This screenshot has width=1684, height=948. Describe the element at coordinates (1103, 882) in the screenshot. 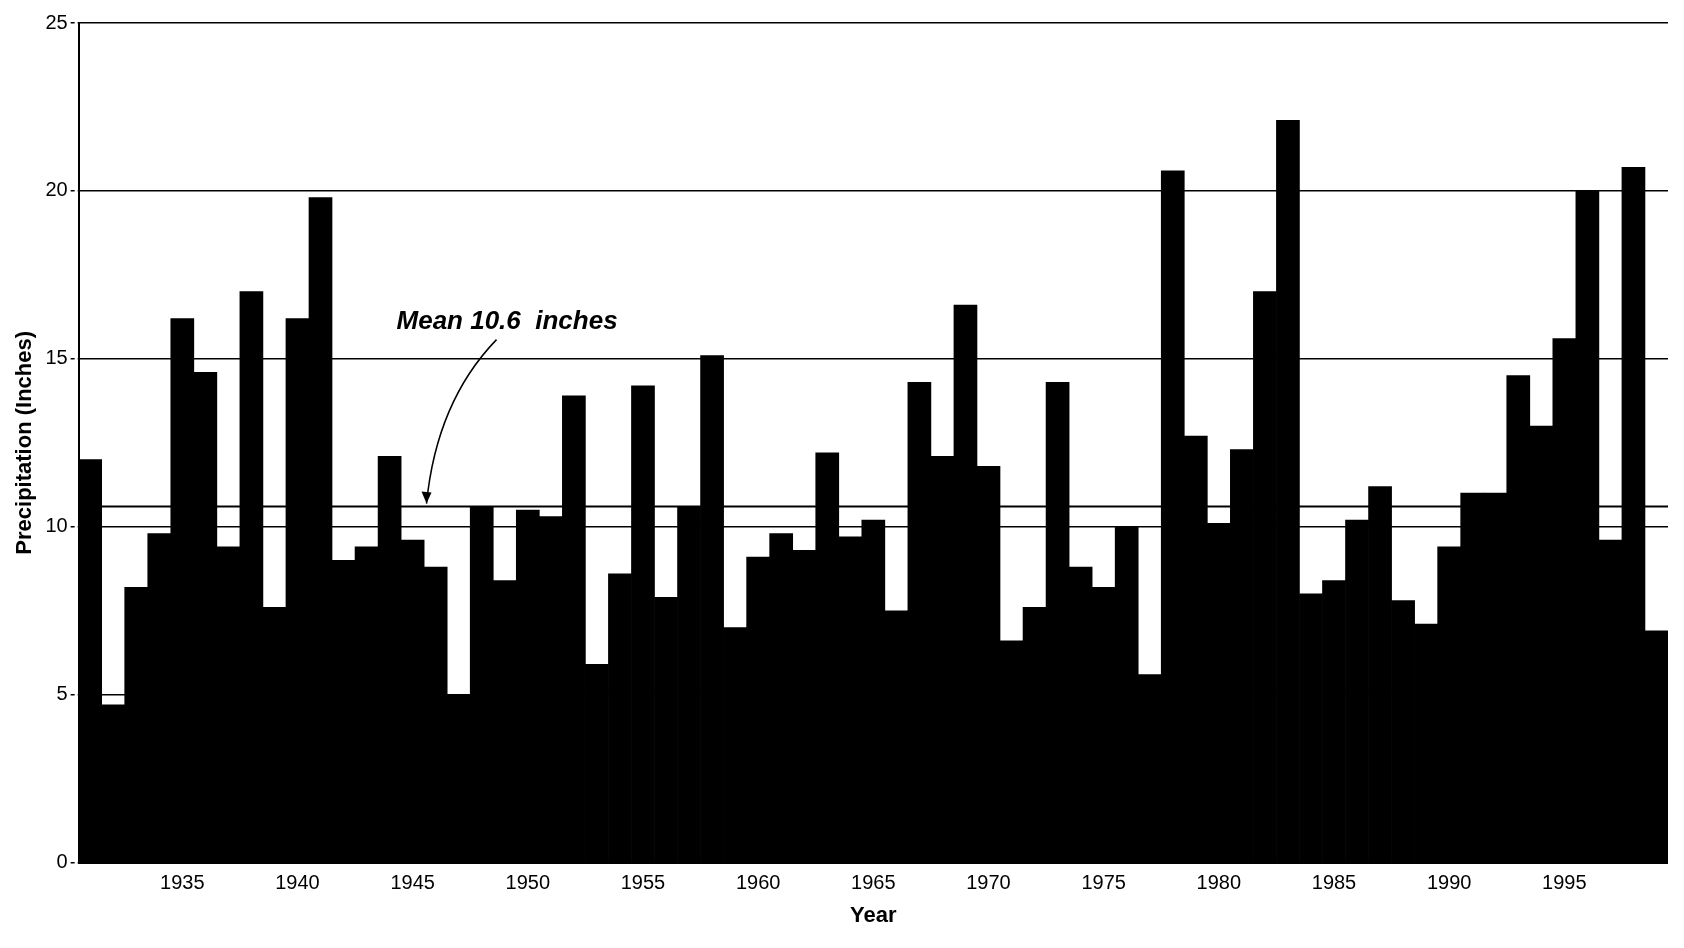

I see `x-tick-label: 1975` at that location.